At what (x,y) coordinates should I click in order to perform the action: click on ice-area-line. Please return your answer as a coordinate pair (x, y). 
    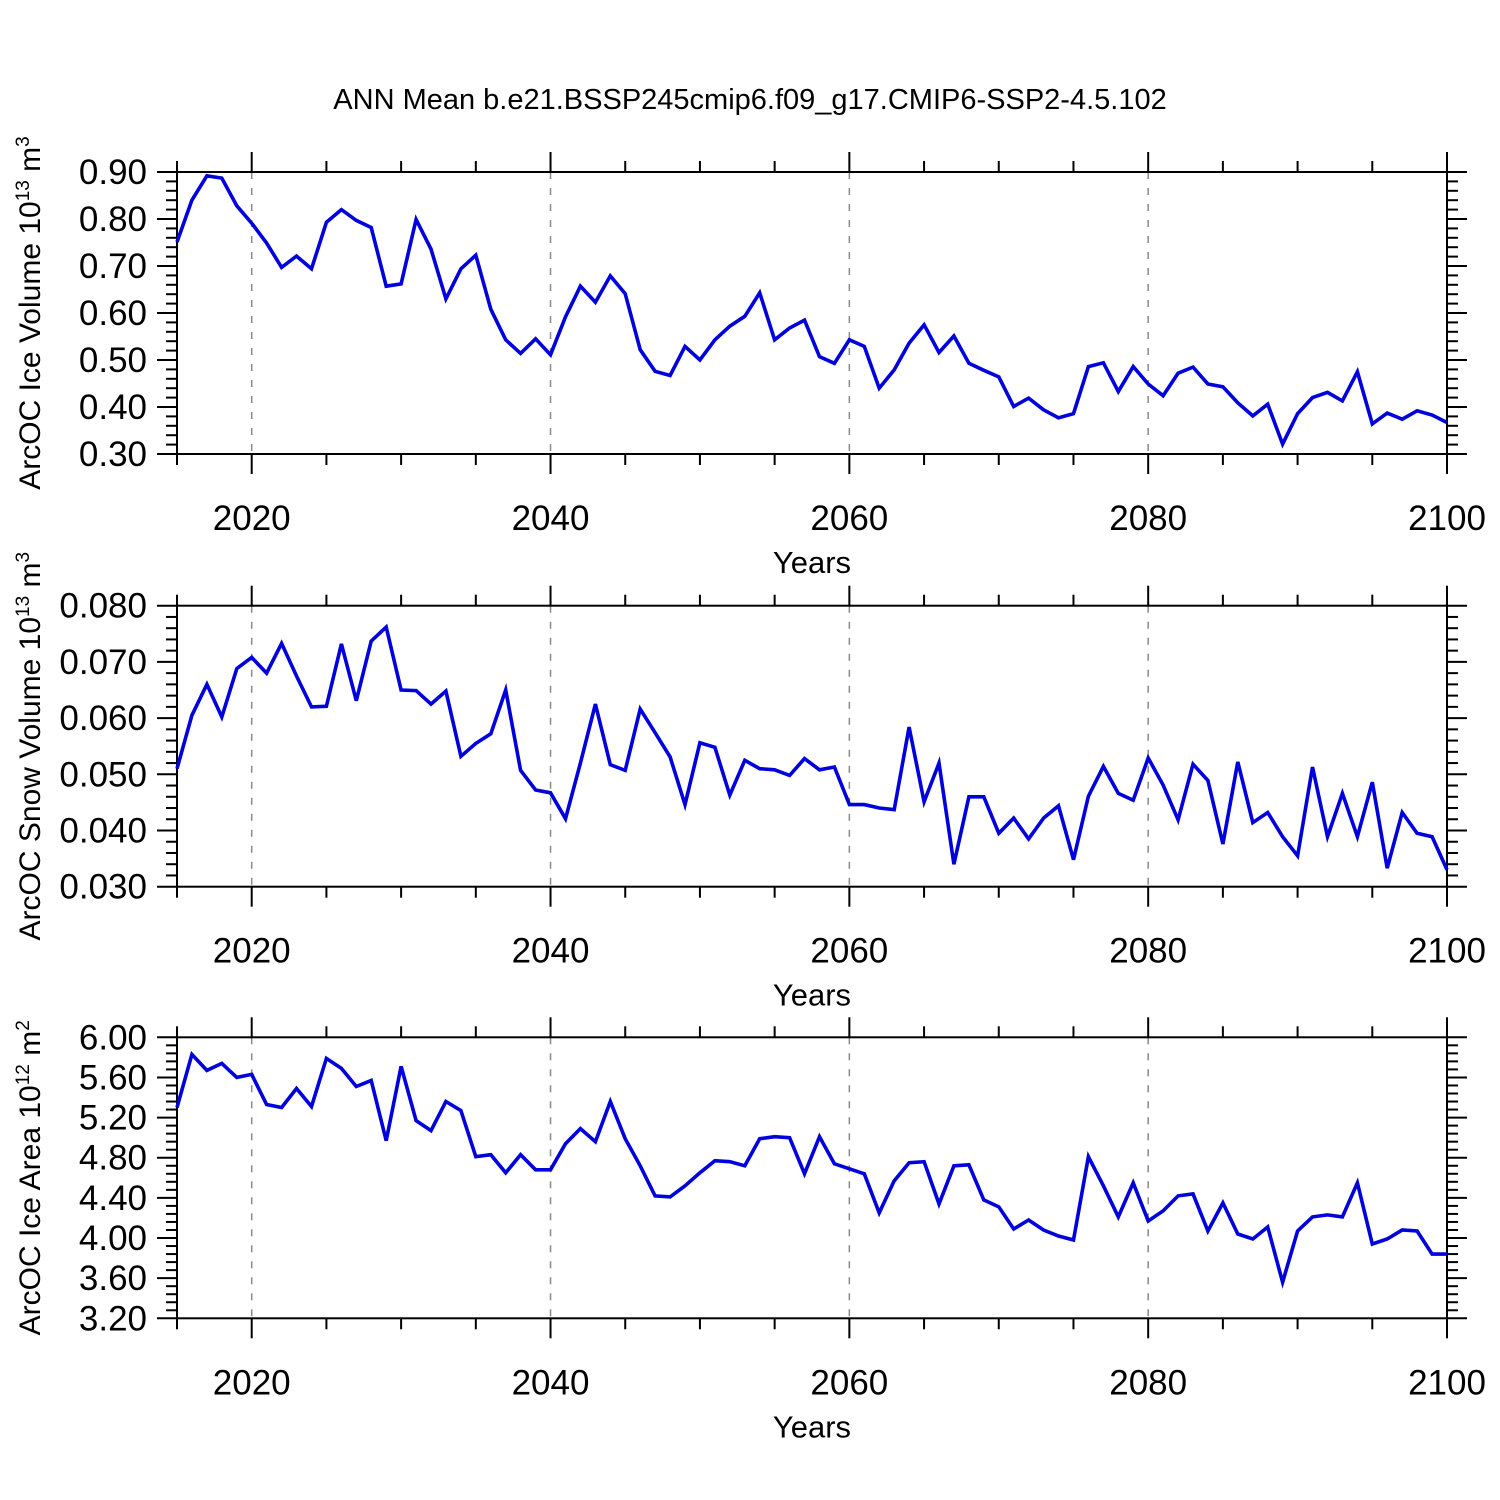
    Looking at the image, I should click on (811, 1169).